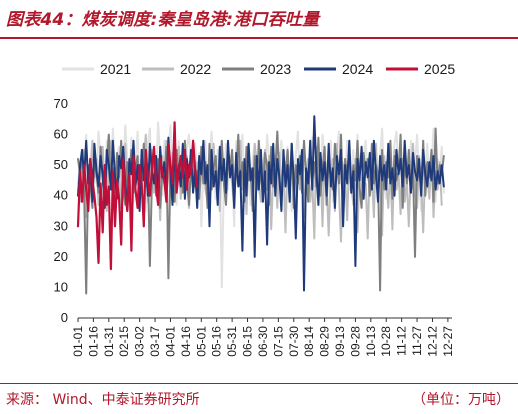  I want to click on x-tick-label: 08-14, so click(309, 341).